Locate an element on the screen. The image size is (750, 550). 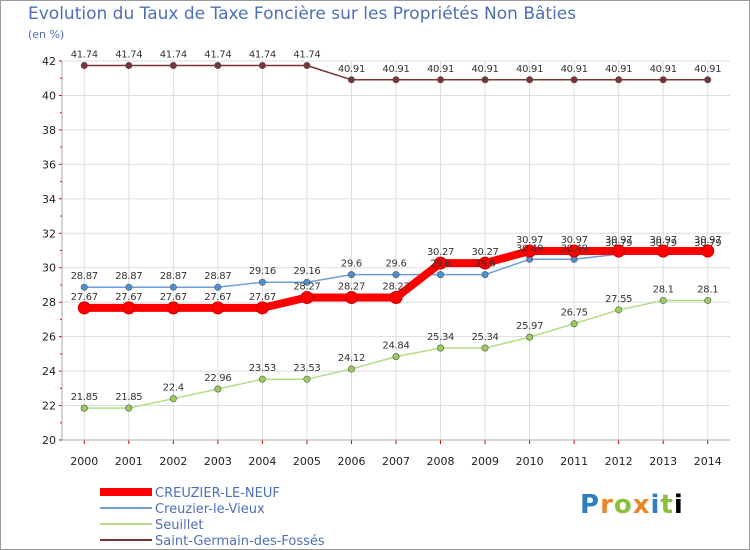
x-tick-label: 2008 is located at coordinates (441, 461).